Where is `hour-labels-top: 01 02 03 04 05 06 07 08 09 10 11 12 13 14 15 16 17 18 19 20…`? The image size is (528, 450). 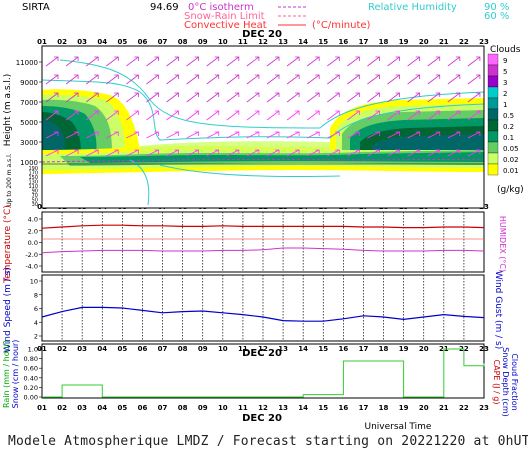 hour-labels-top: 01 02 03 04 05 06 07 08 09 10 11 12 13 14 15 16 17 18 19 20… is located at coordinates (263, 42).